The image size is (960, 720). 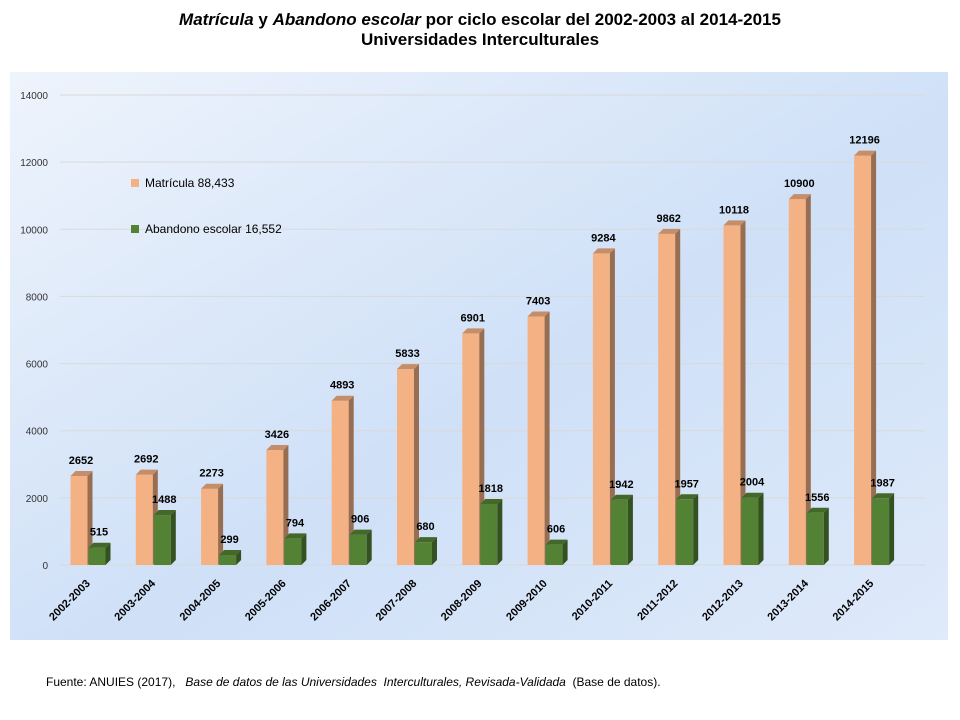 I want to click on y-tick-label: 14000, so click(x=34, y=96).